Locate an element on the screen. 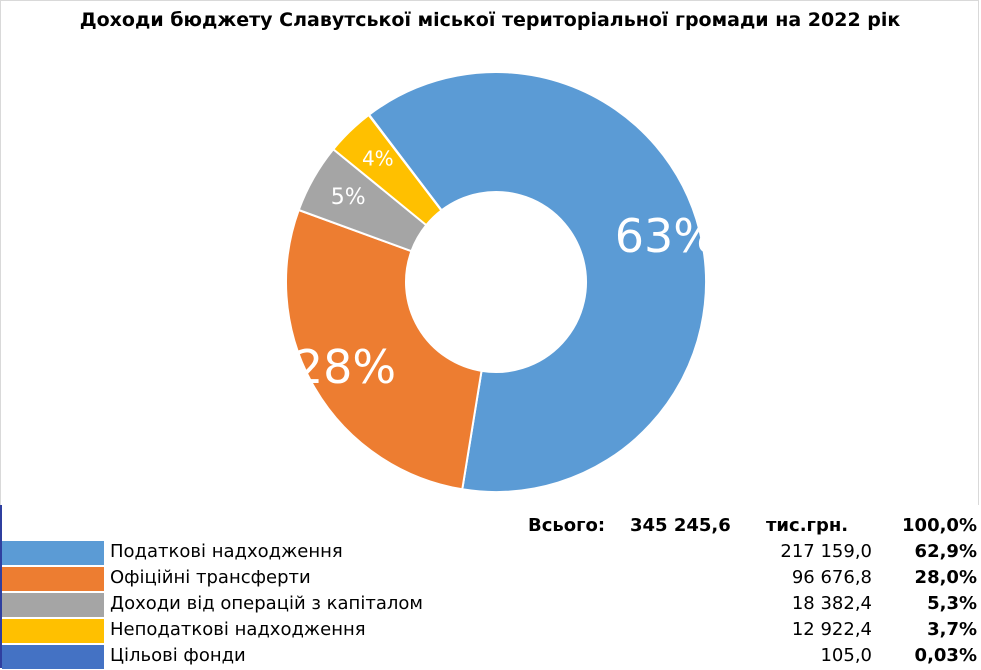 The image size is (981, 670). legend-percent: 62,9% is located at coordinates (945, 551).